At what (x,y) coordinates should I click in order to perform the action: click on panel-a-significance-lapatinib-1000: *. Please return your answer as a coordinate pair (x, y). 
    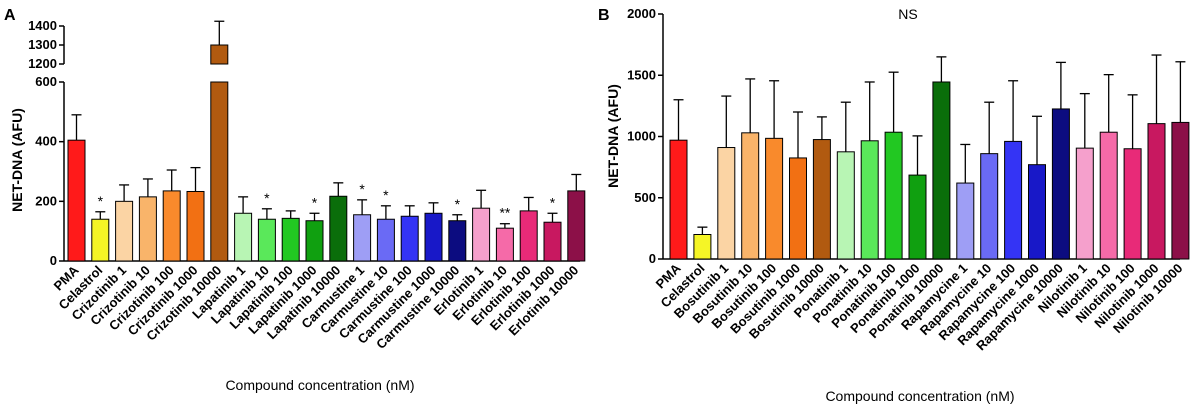
    Looking at the image, I should click on (315, 202).